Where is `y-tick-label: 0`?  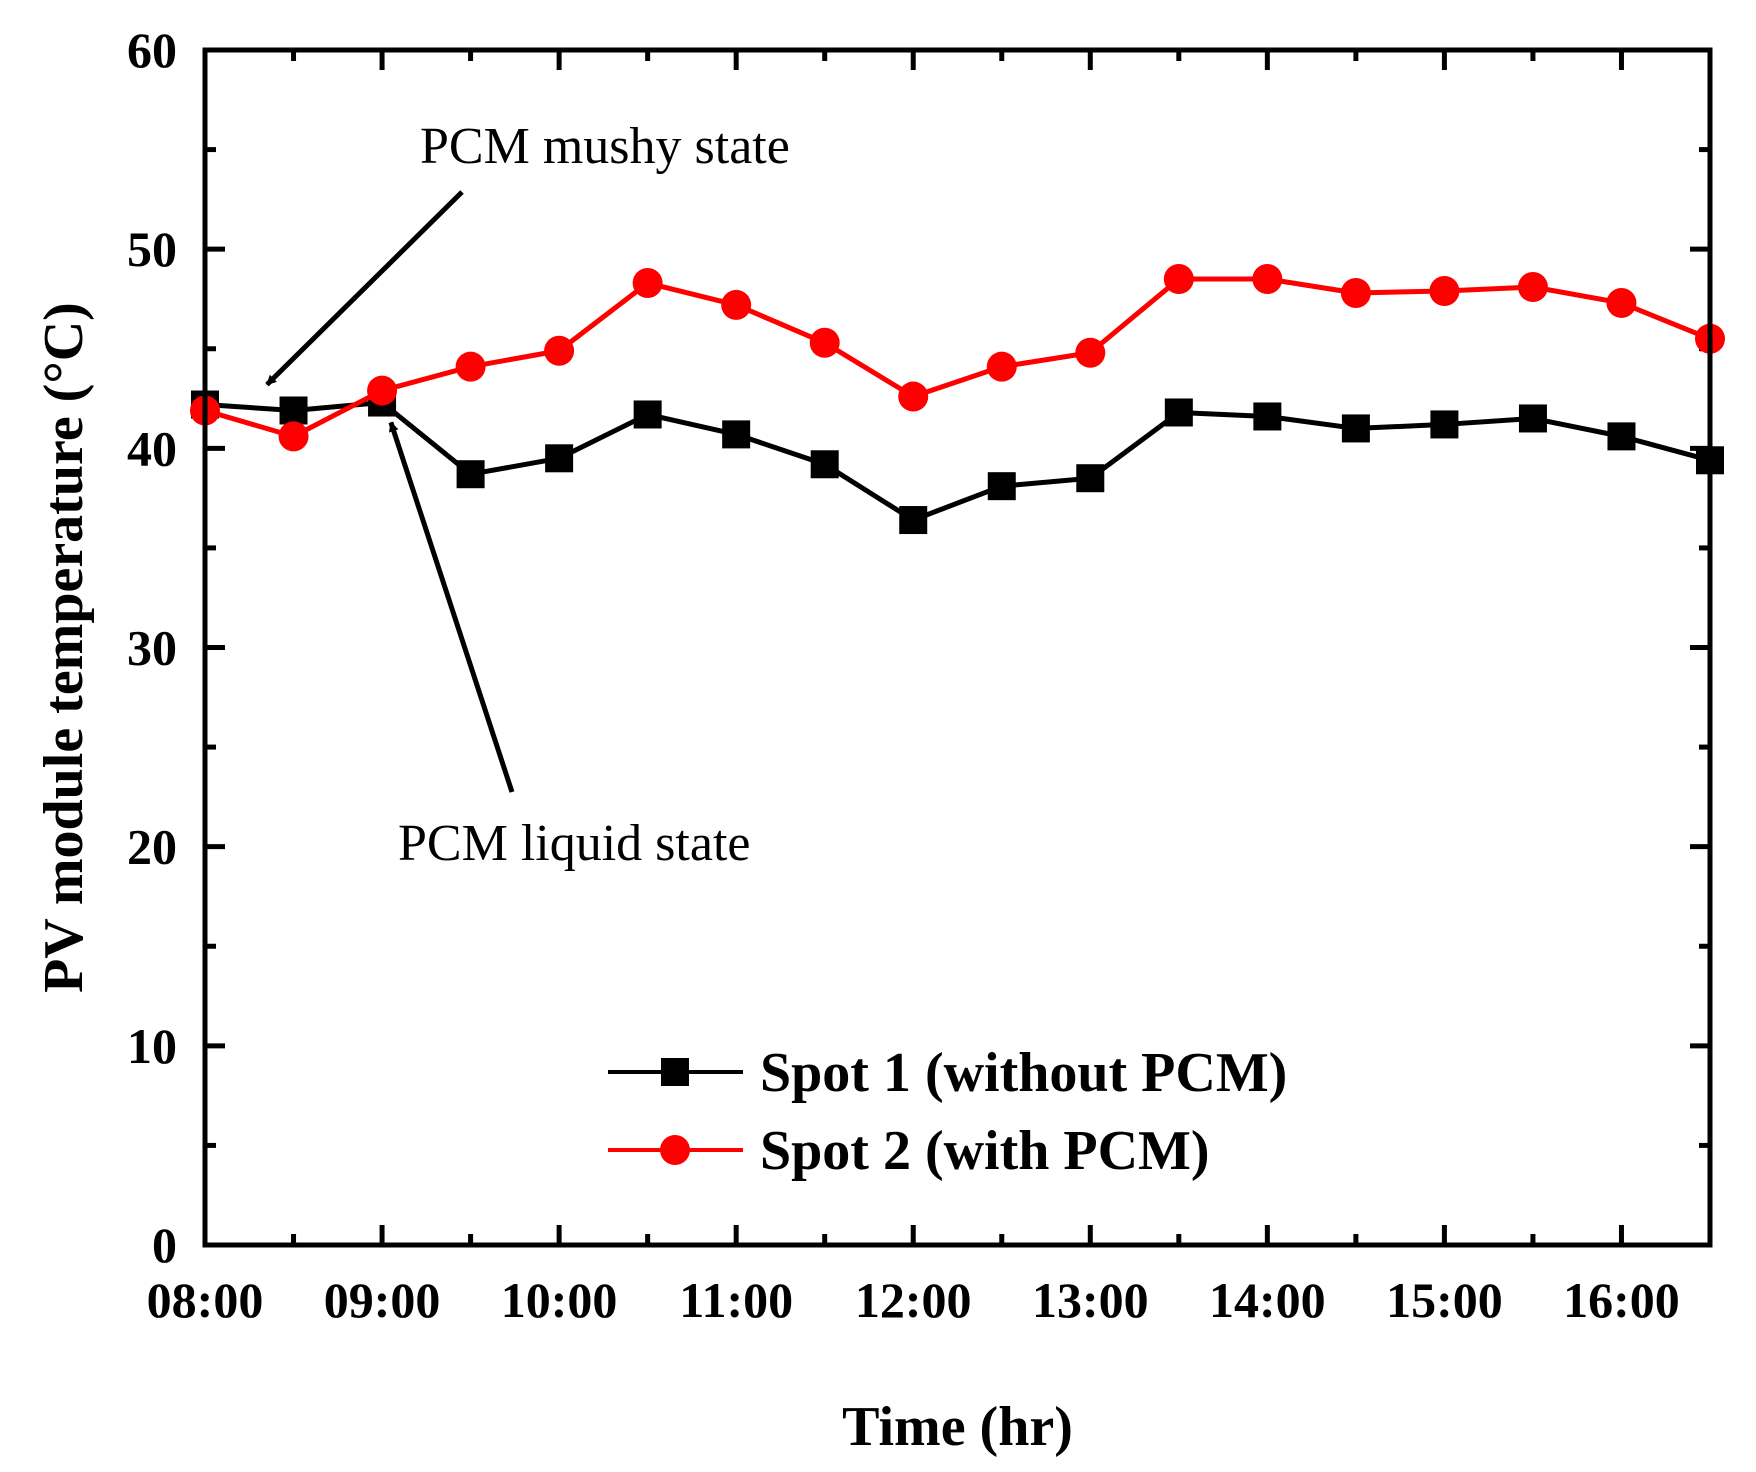 y-tick-label: 0 is located at coordinates (164, 1245).